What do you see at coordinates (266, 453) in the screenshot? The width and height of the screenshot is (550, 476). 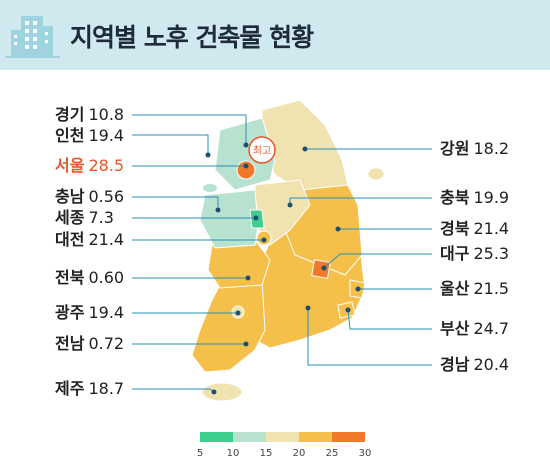 I see `legend-tick: 15` at bounding box center [266, 453].